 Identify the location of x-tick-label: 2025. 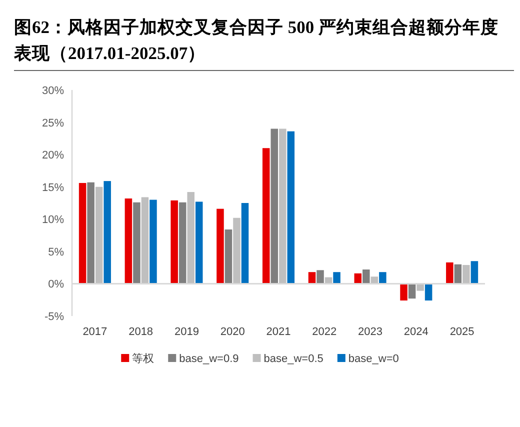
(462, 332).